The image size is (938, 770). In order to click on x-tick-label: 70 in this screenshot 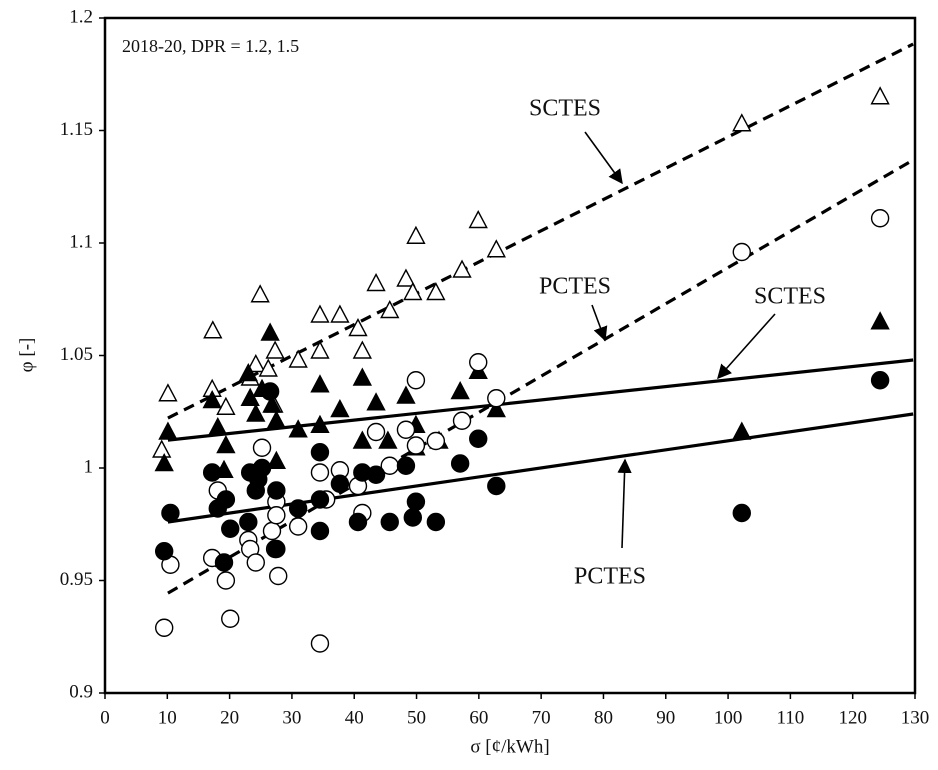, I will do `click(541, 717)`.